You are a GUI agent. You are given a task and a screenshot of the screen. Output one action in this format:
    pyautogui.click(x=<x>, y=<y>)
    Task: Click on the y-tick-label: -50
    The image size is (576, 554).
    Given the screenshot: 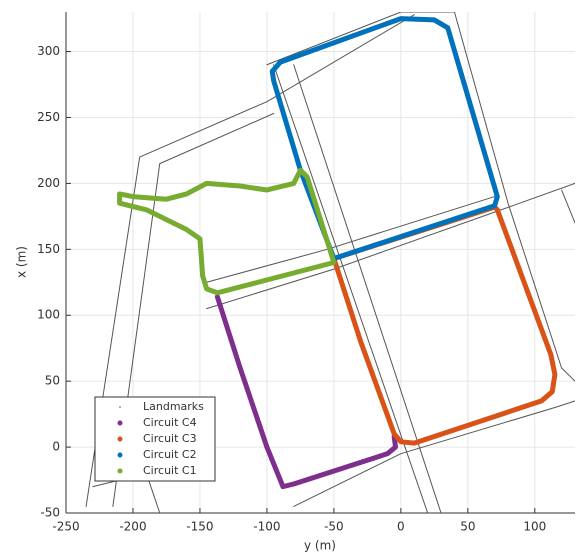 What is the action you would take?
    pyautogui.click(x=50, y=513)
    